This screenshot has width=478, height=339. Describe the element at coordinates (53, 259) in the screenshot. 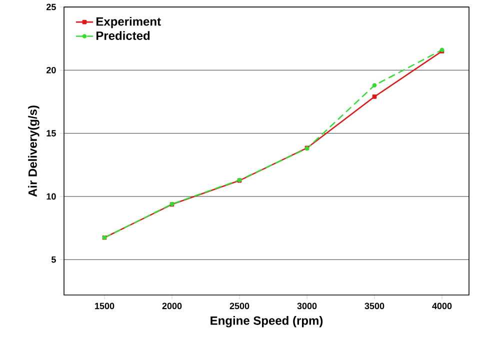

I see `y-tick-label: 5` at that location.